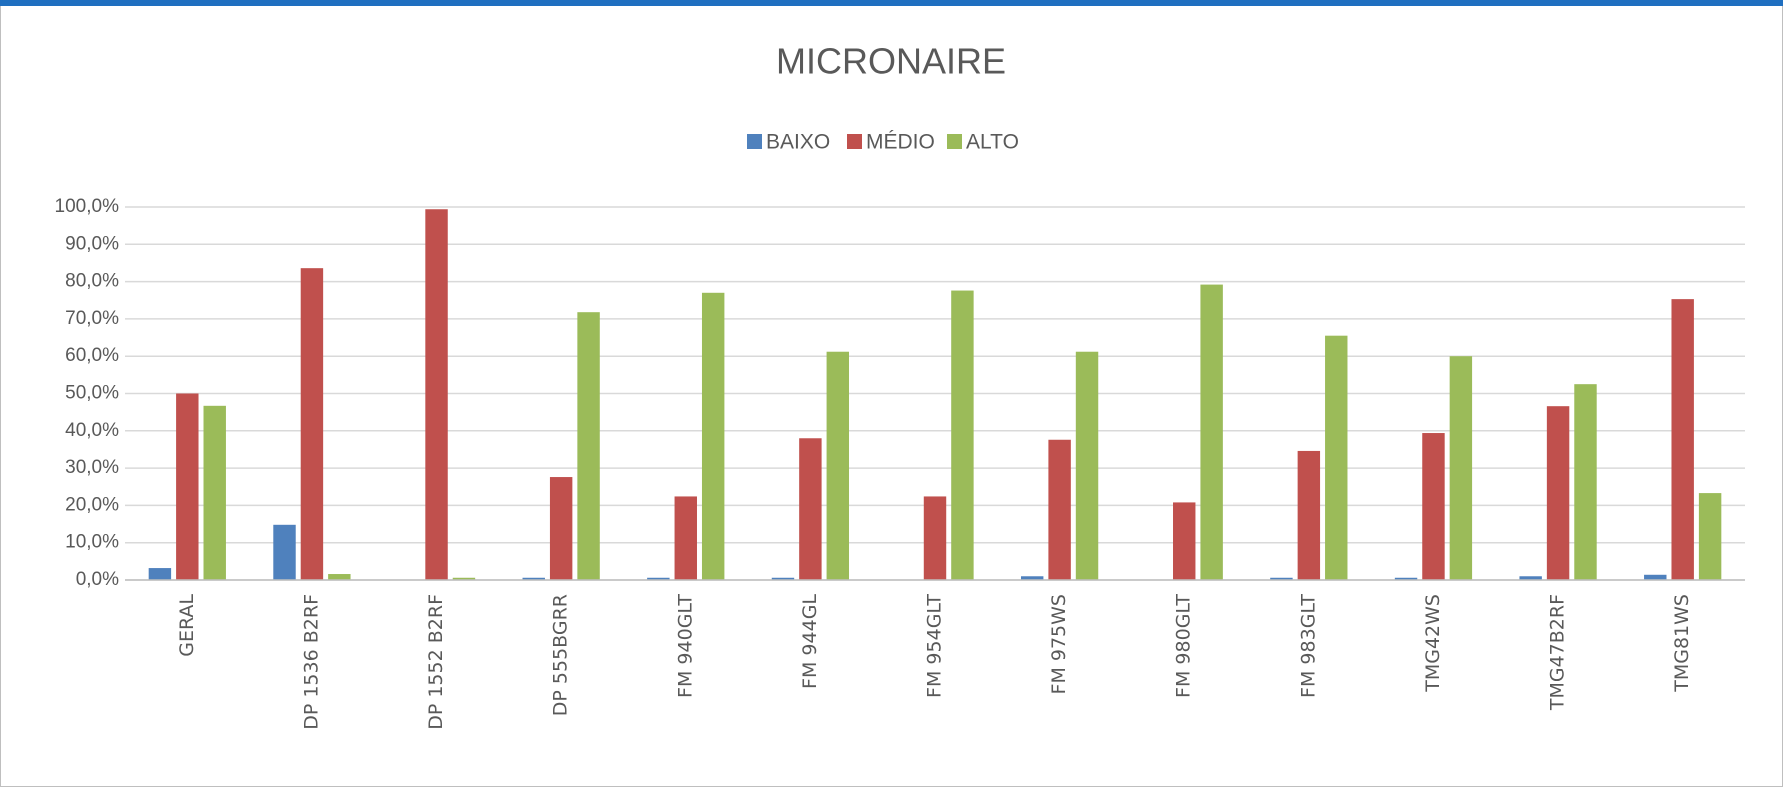 Image resolution: width=1783 pixels, height=787 pixels. I want to click on y-tick-label: 40,0%, so click(92, 430).